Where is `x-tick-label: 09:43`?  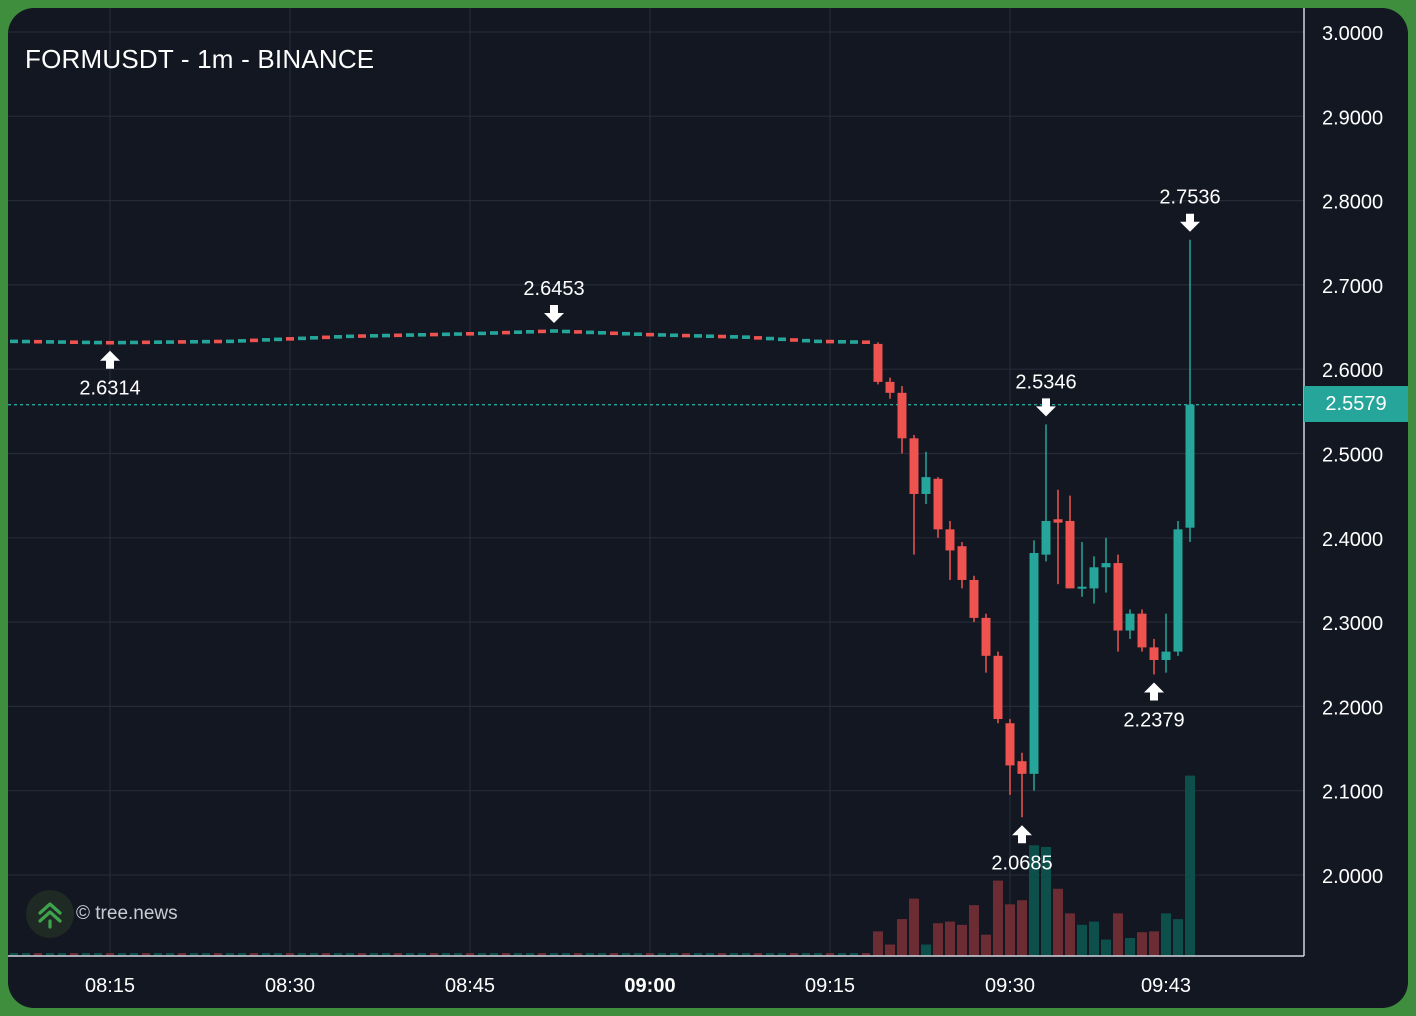 x-tick-label: 09:43 is located at coordinates (1166, 986).